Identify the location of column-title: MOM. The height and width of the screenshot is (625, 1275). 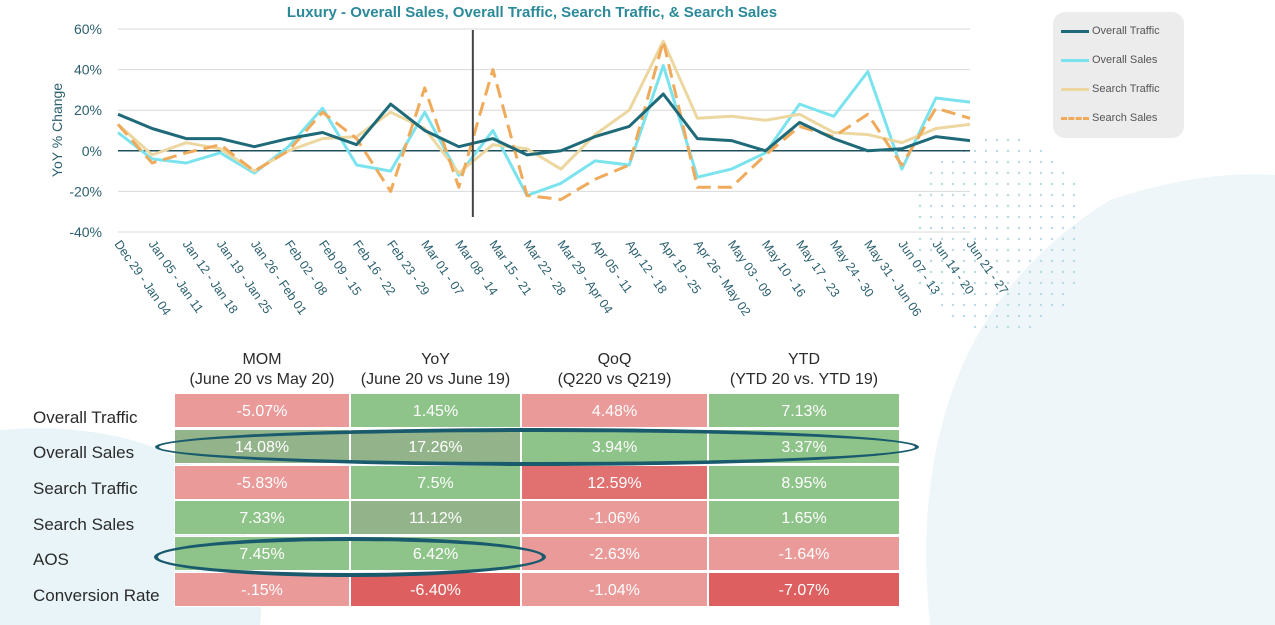
(262, 359).